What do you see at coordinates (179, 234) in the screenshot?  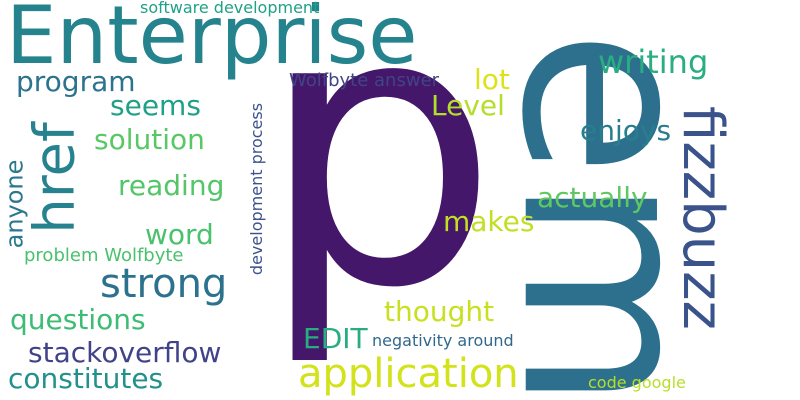 I see `word-word: word` at bounding box center [179, 234].